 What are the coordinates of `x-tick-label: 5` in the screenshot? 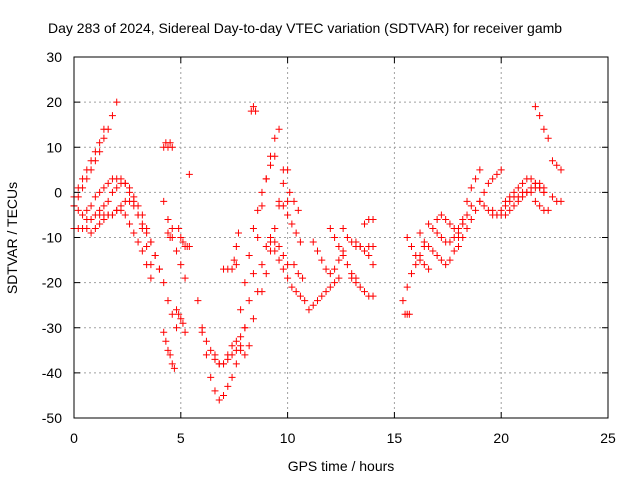 It's located at (181, 438).